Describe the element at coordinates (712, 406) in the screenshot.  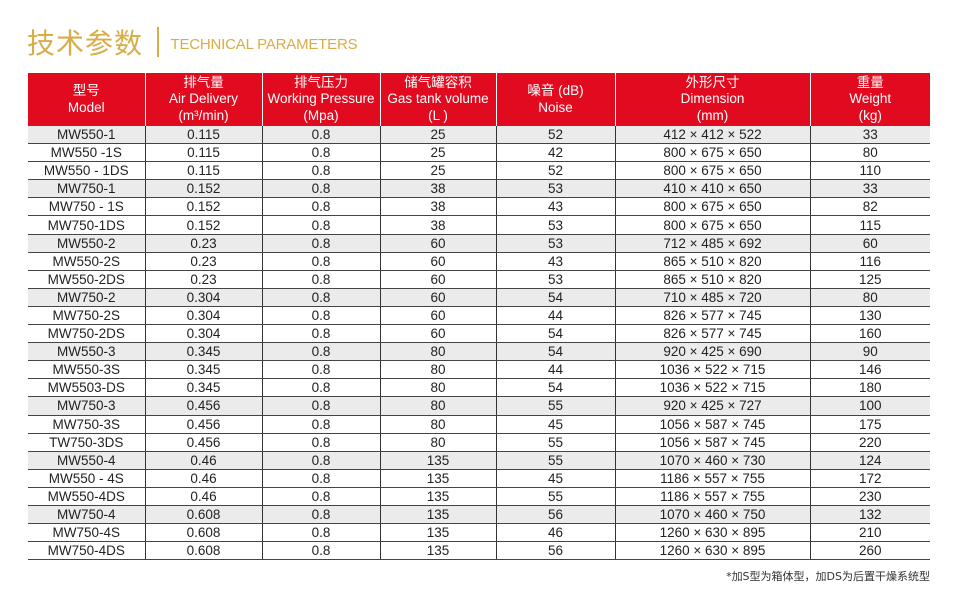
I see `cell-dimension: 920 × 425 × 727` at that location.